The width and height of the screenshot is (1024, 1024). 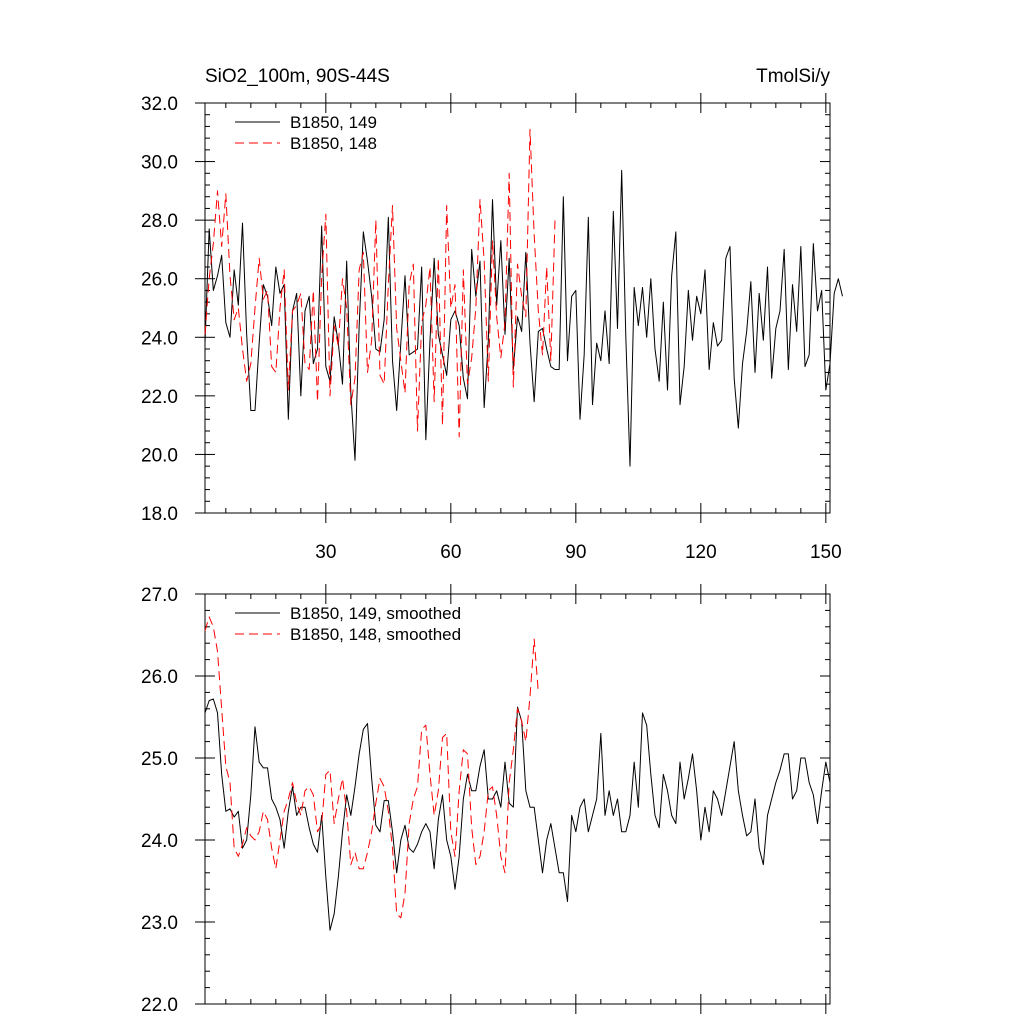 I want to click on top-chart-units: TmolSi/y, so click(x=793, y=76).